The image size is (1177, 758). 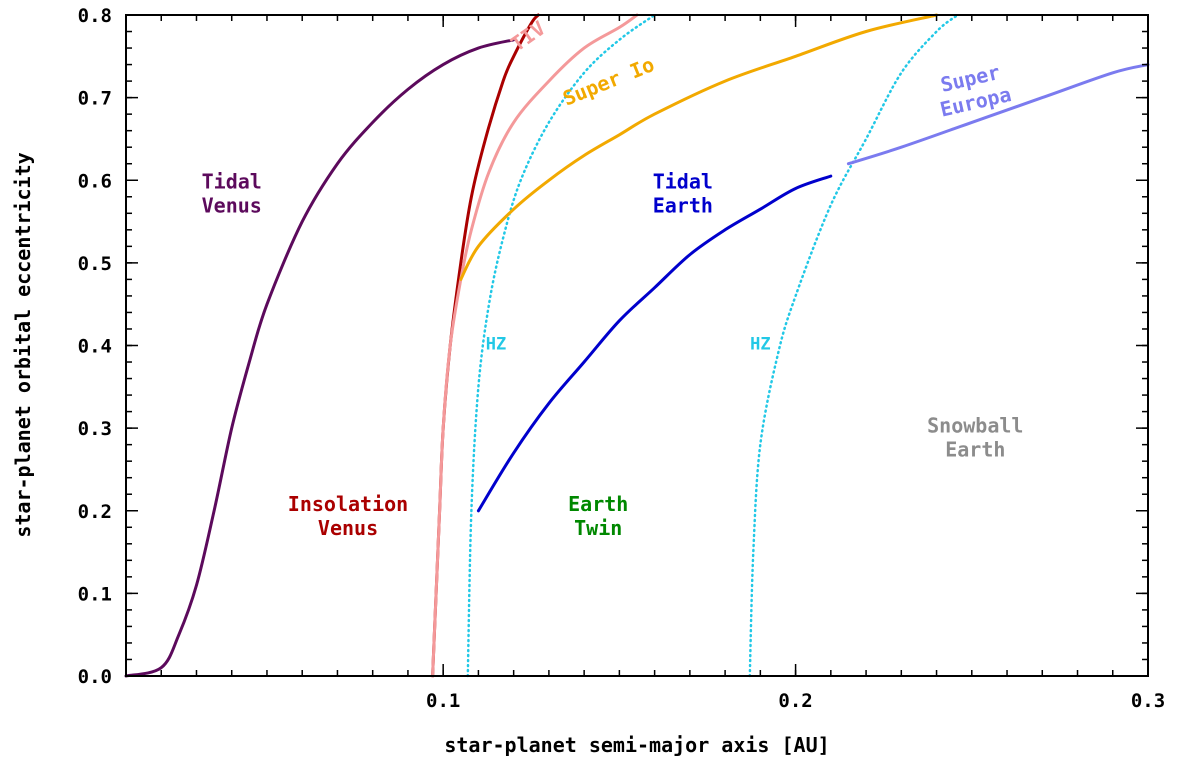 I want to click on tidal-venus-label: Tidal Venus, so click(x=232, y=194).